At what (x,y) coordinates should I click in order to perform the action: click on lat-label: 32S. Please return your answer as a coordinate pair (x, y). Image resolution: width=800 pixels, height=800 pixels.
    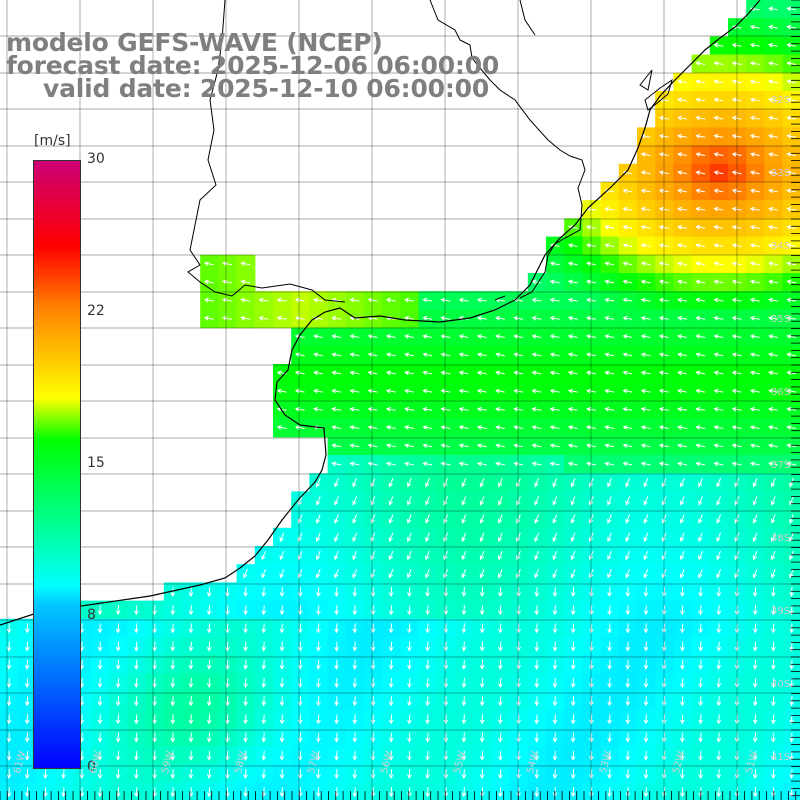
    Looking at the image, I should click on (781, 100).